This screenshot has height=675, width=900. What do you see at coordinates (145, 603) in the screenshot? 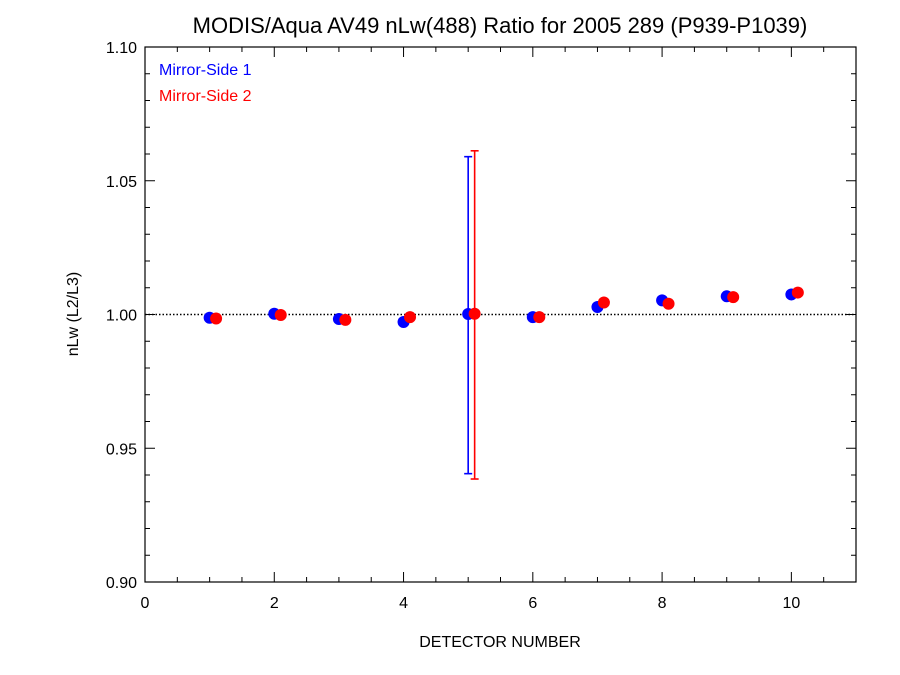
I see `x-tick-label: 0` at bounding box center [145, 603].